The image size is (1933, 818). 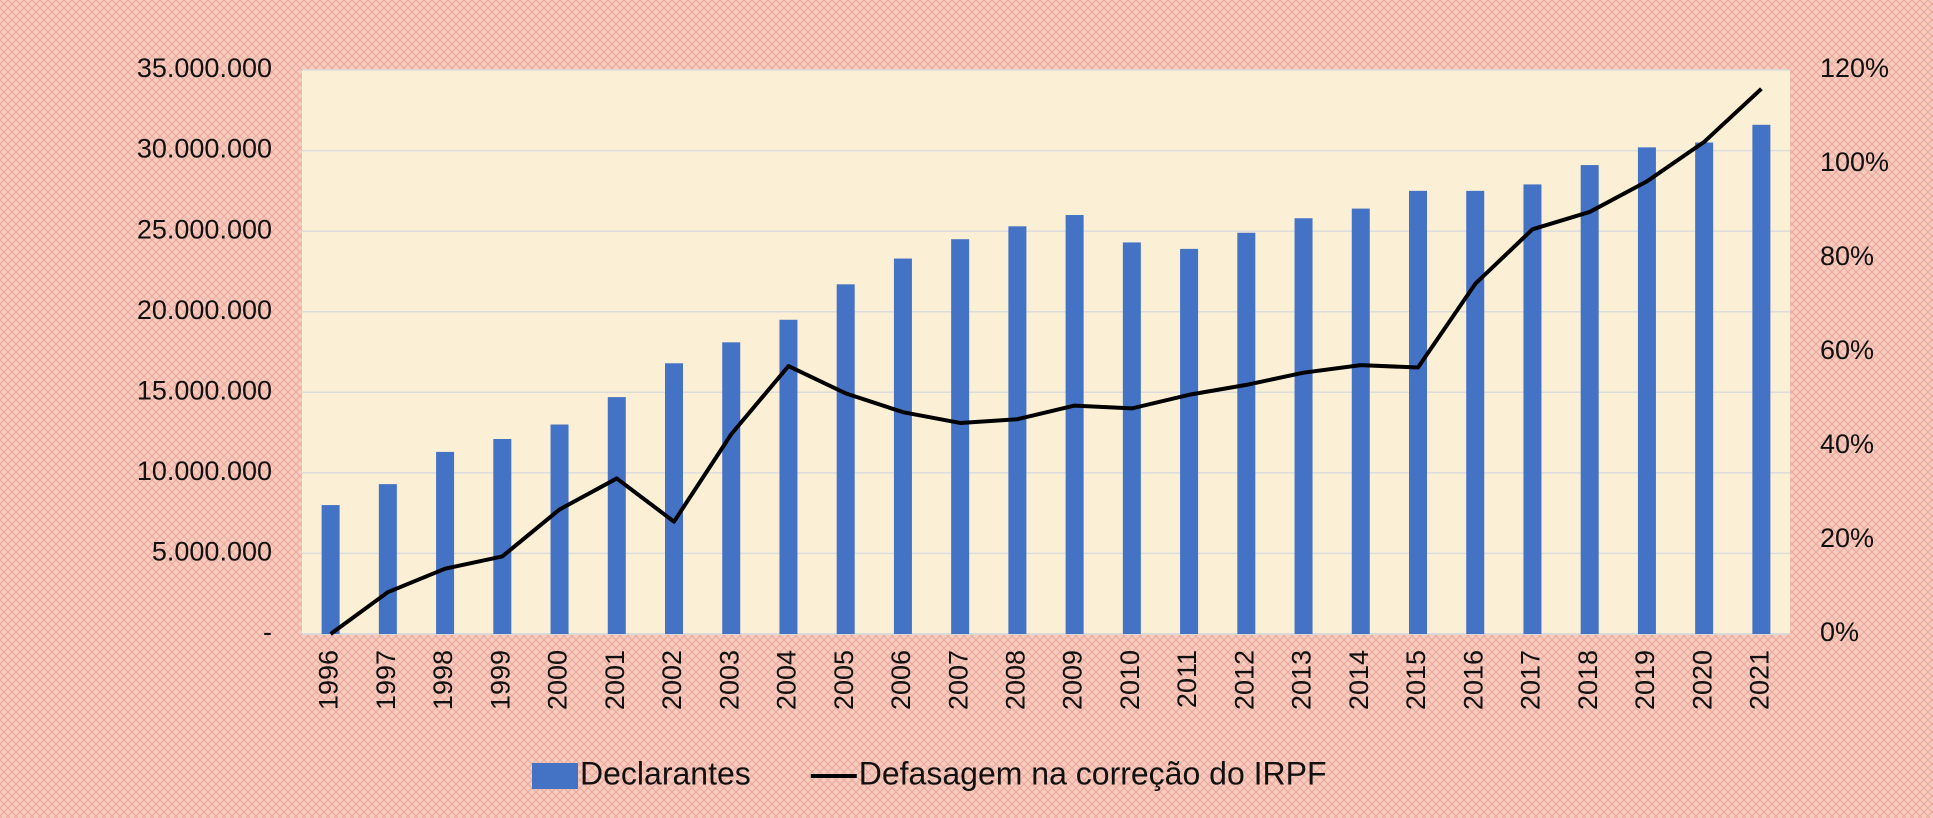 What do you see at coordinates (1244, 680) in the screenshot?
I see `x-tick-label: 2012` at bounding box center [1244, 680].